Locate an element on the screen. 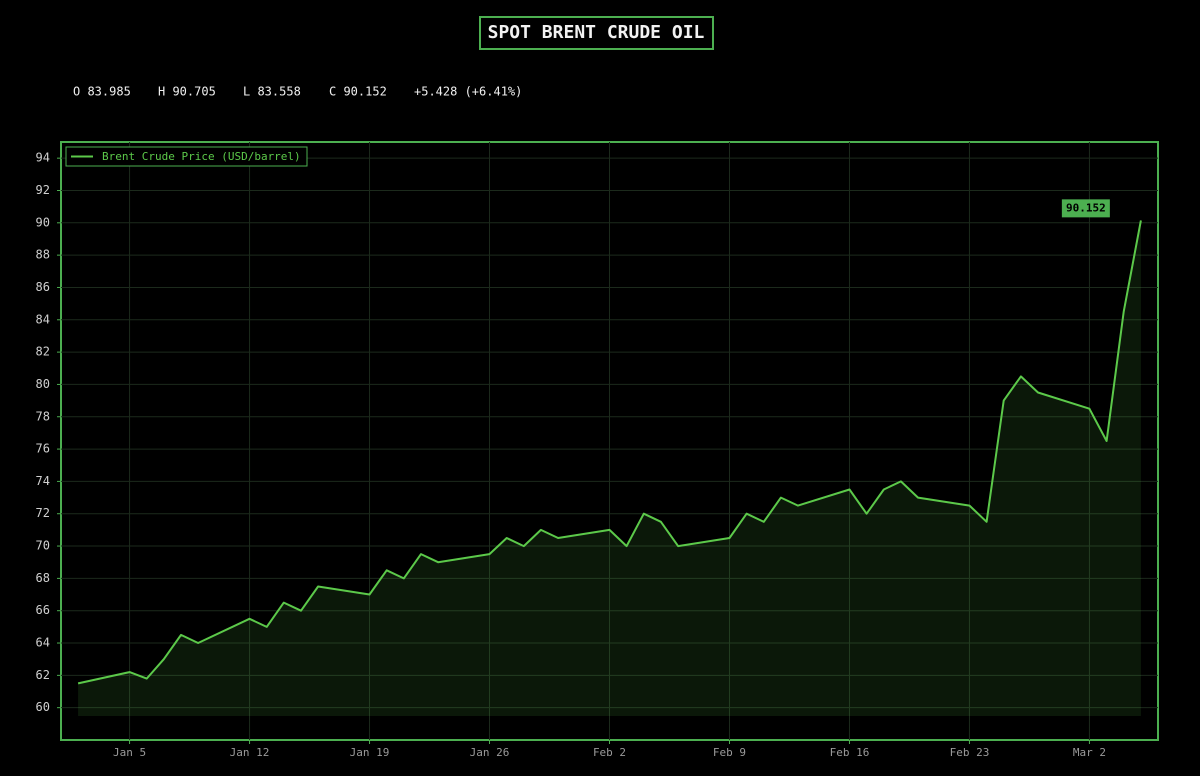  ohlc-stat: O 83.985 is located at coordinates (102, 92).